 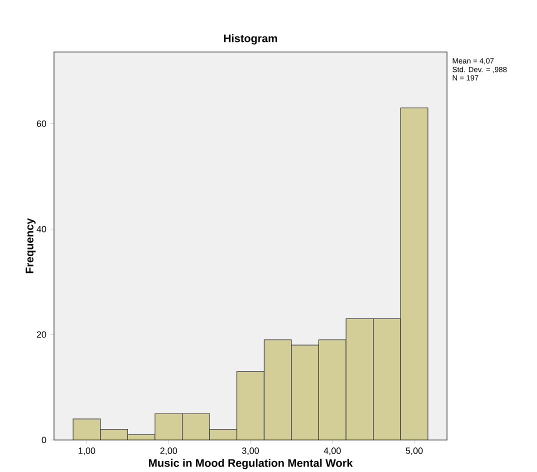 What do you see at coordinates (332, 451) in the screenshot?
I see `x-tick-label: 4,00` at bounding box center [332, 451].